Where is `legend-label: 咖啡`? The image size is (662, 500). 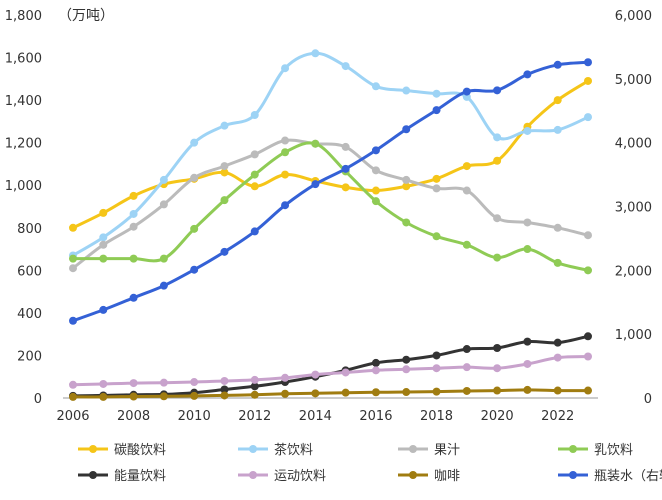
legend-label: 咖啡 is located at coordinates (447, 476).